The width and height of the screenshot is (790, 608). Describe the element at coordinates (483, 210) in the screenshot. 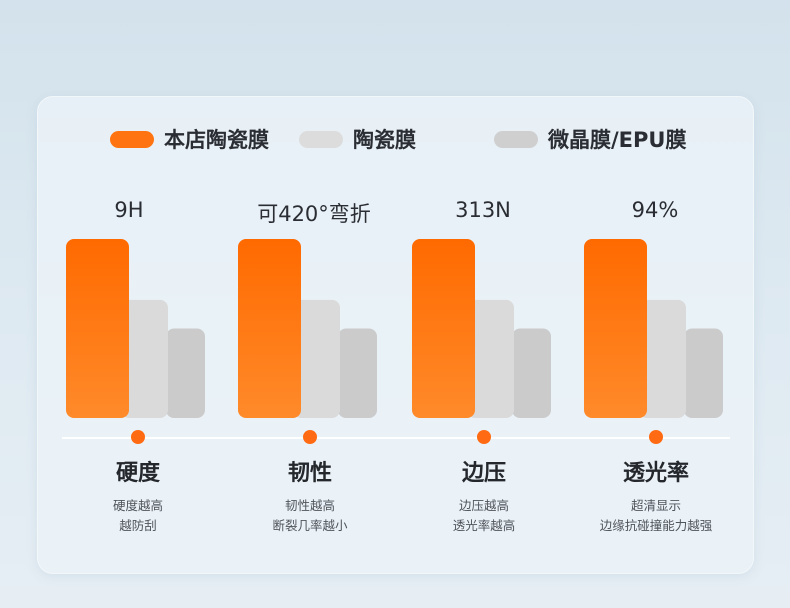

I see `value-label-edge-pressure: 313N` at that location.